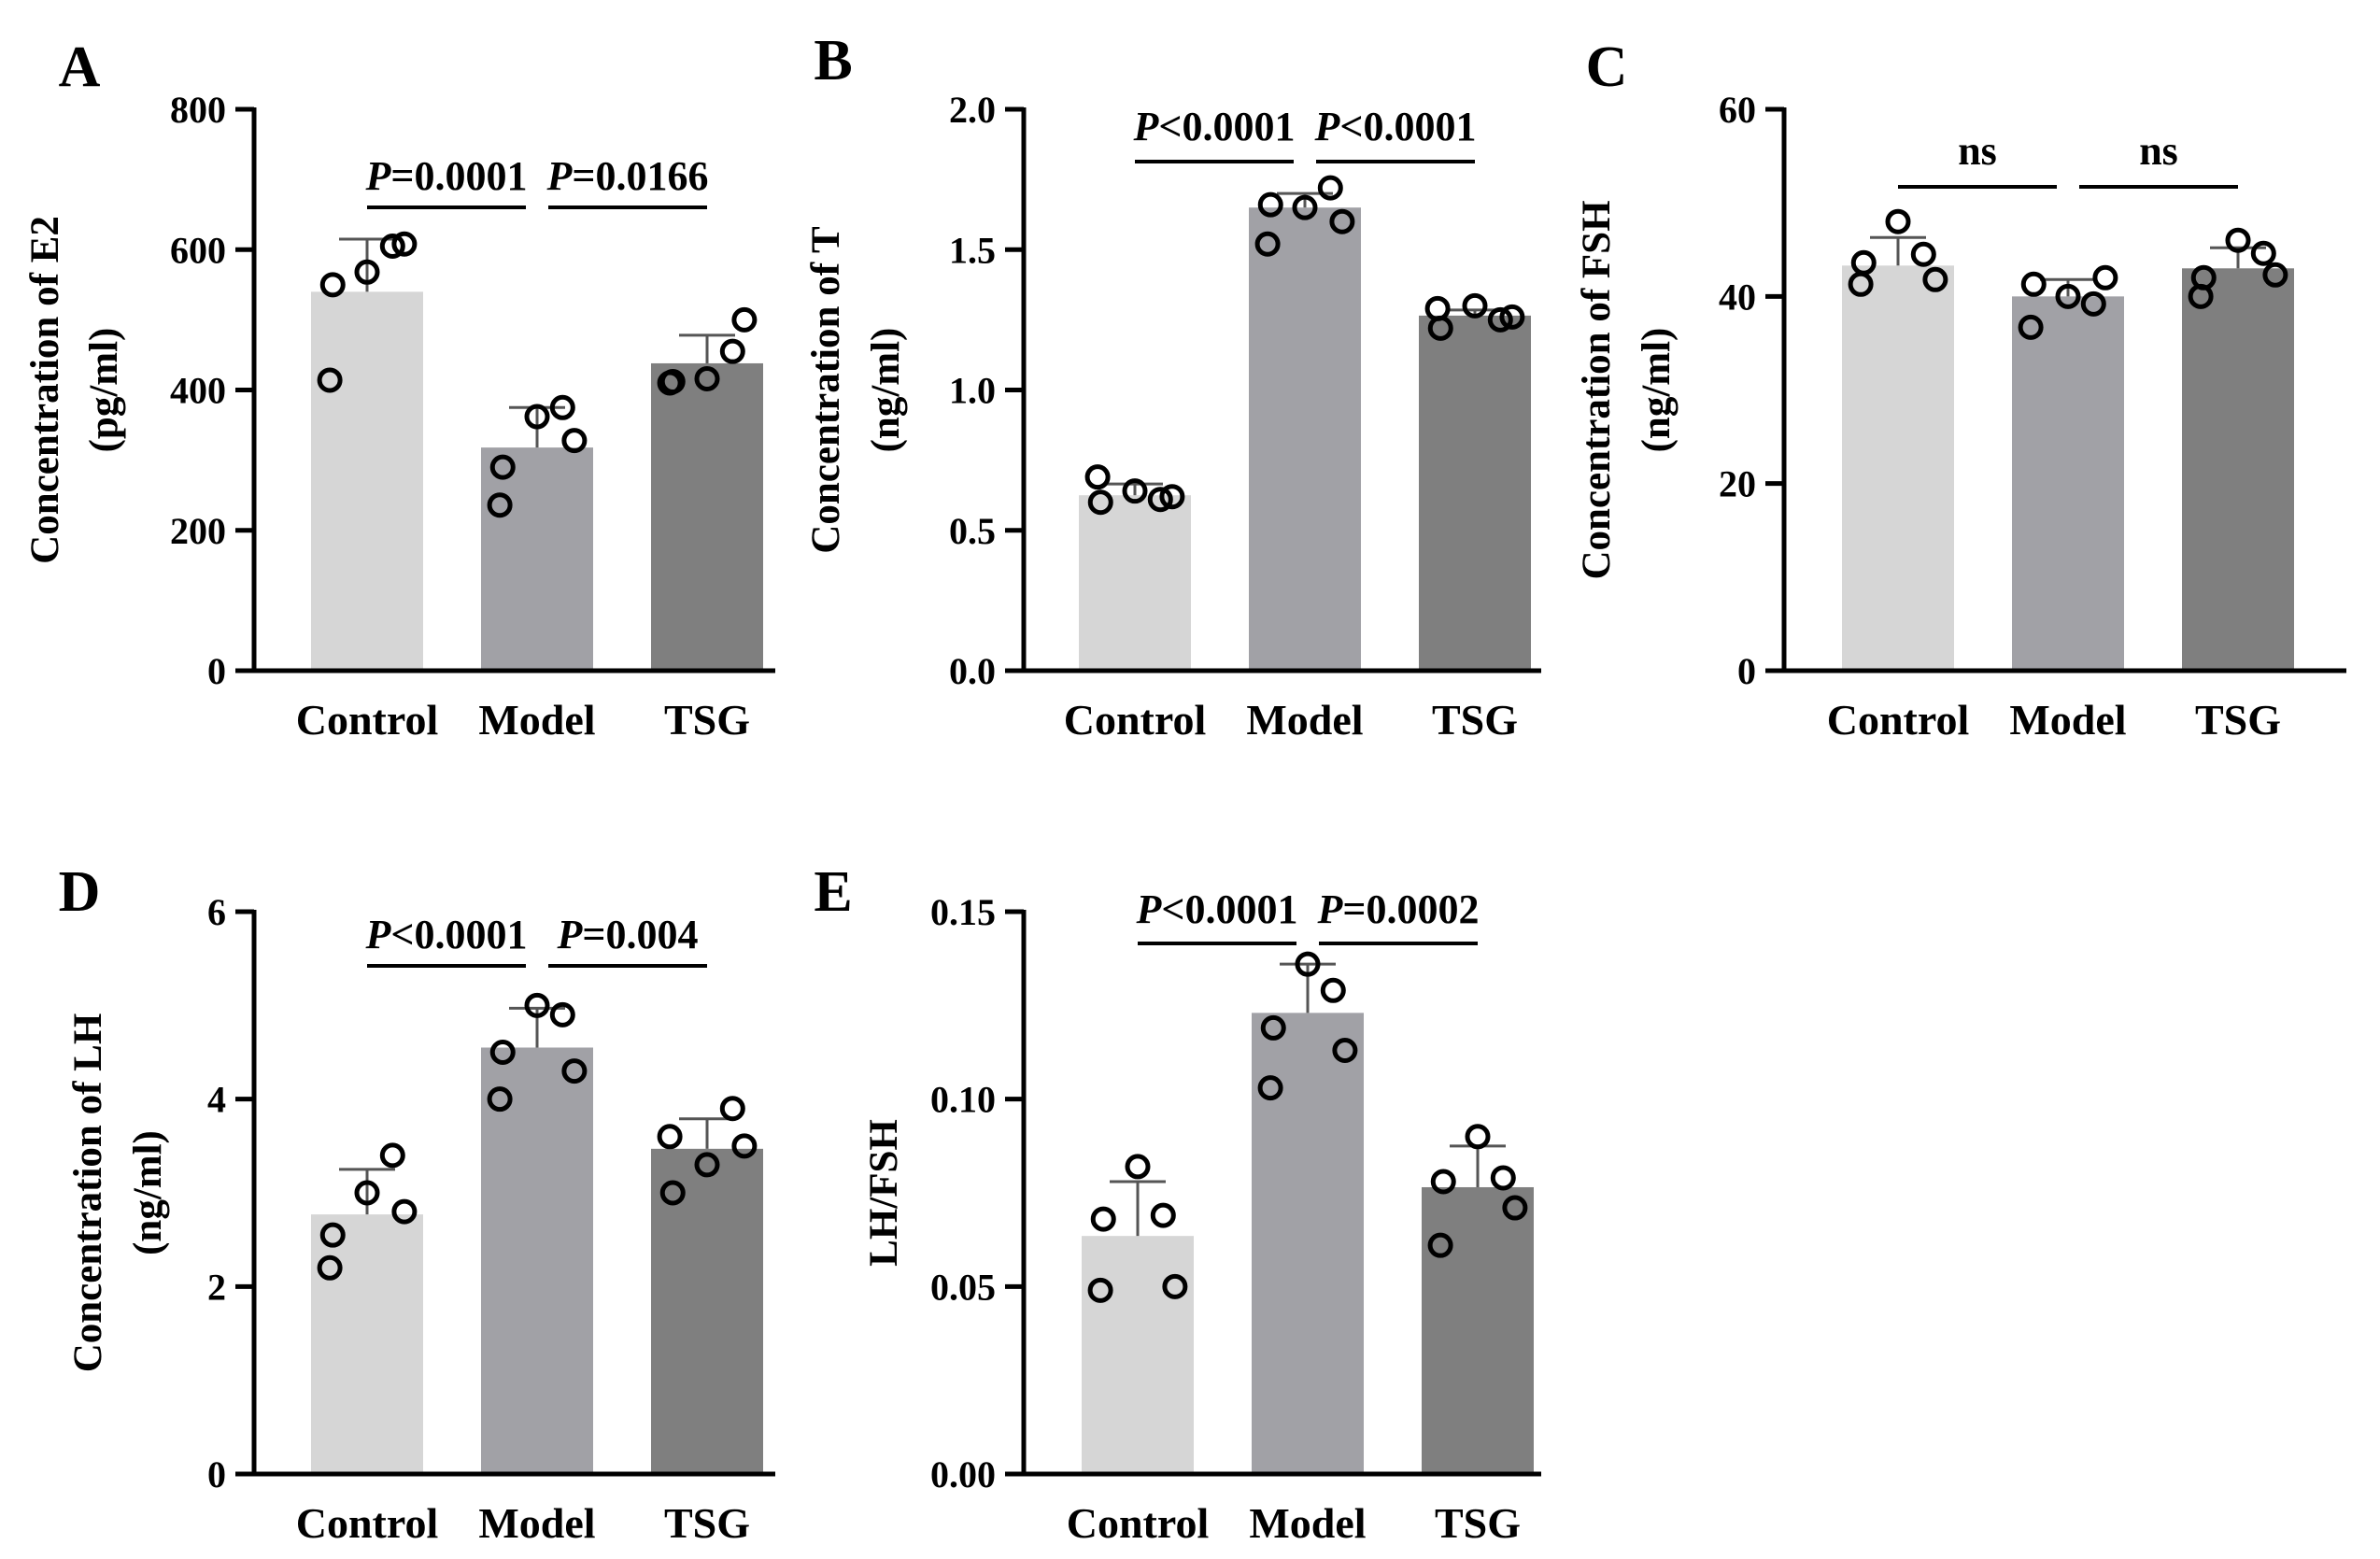 The image size is (2380, 1559). What do you see at coordinates (1607, 67) in the screenshot?
I see `panel-letter: C` at bounding box center [1607, 67].